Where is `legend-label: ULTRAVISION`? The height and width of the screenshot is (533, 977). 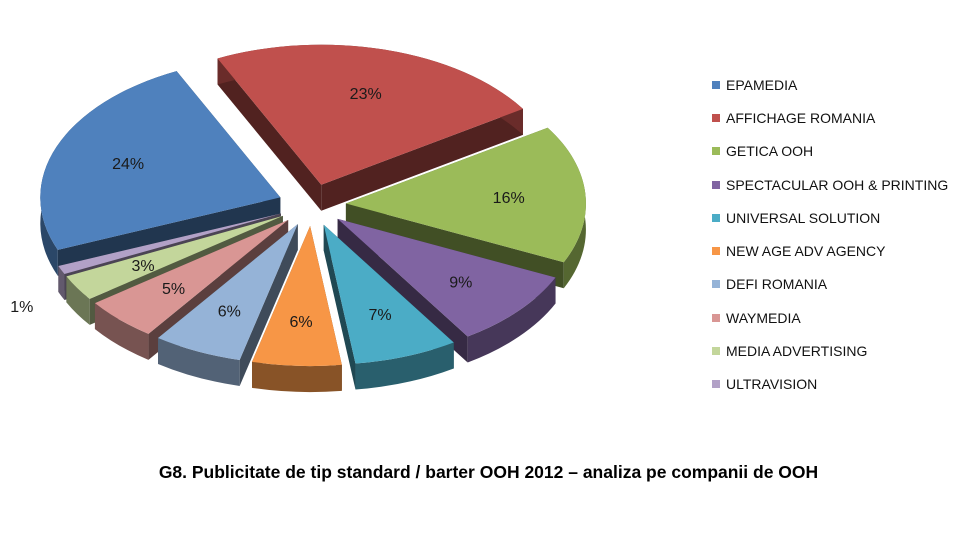 legend-label: ULTRAVISION is located at coordinates (772, 384).